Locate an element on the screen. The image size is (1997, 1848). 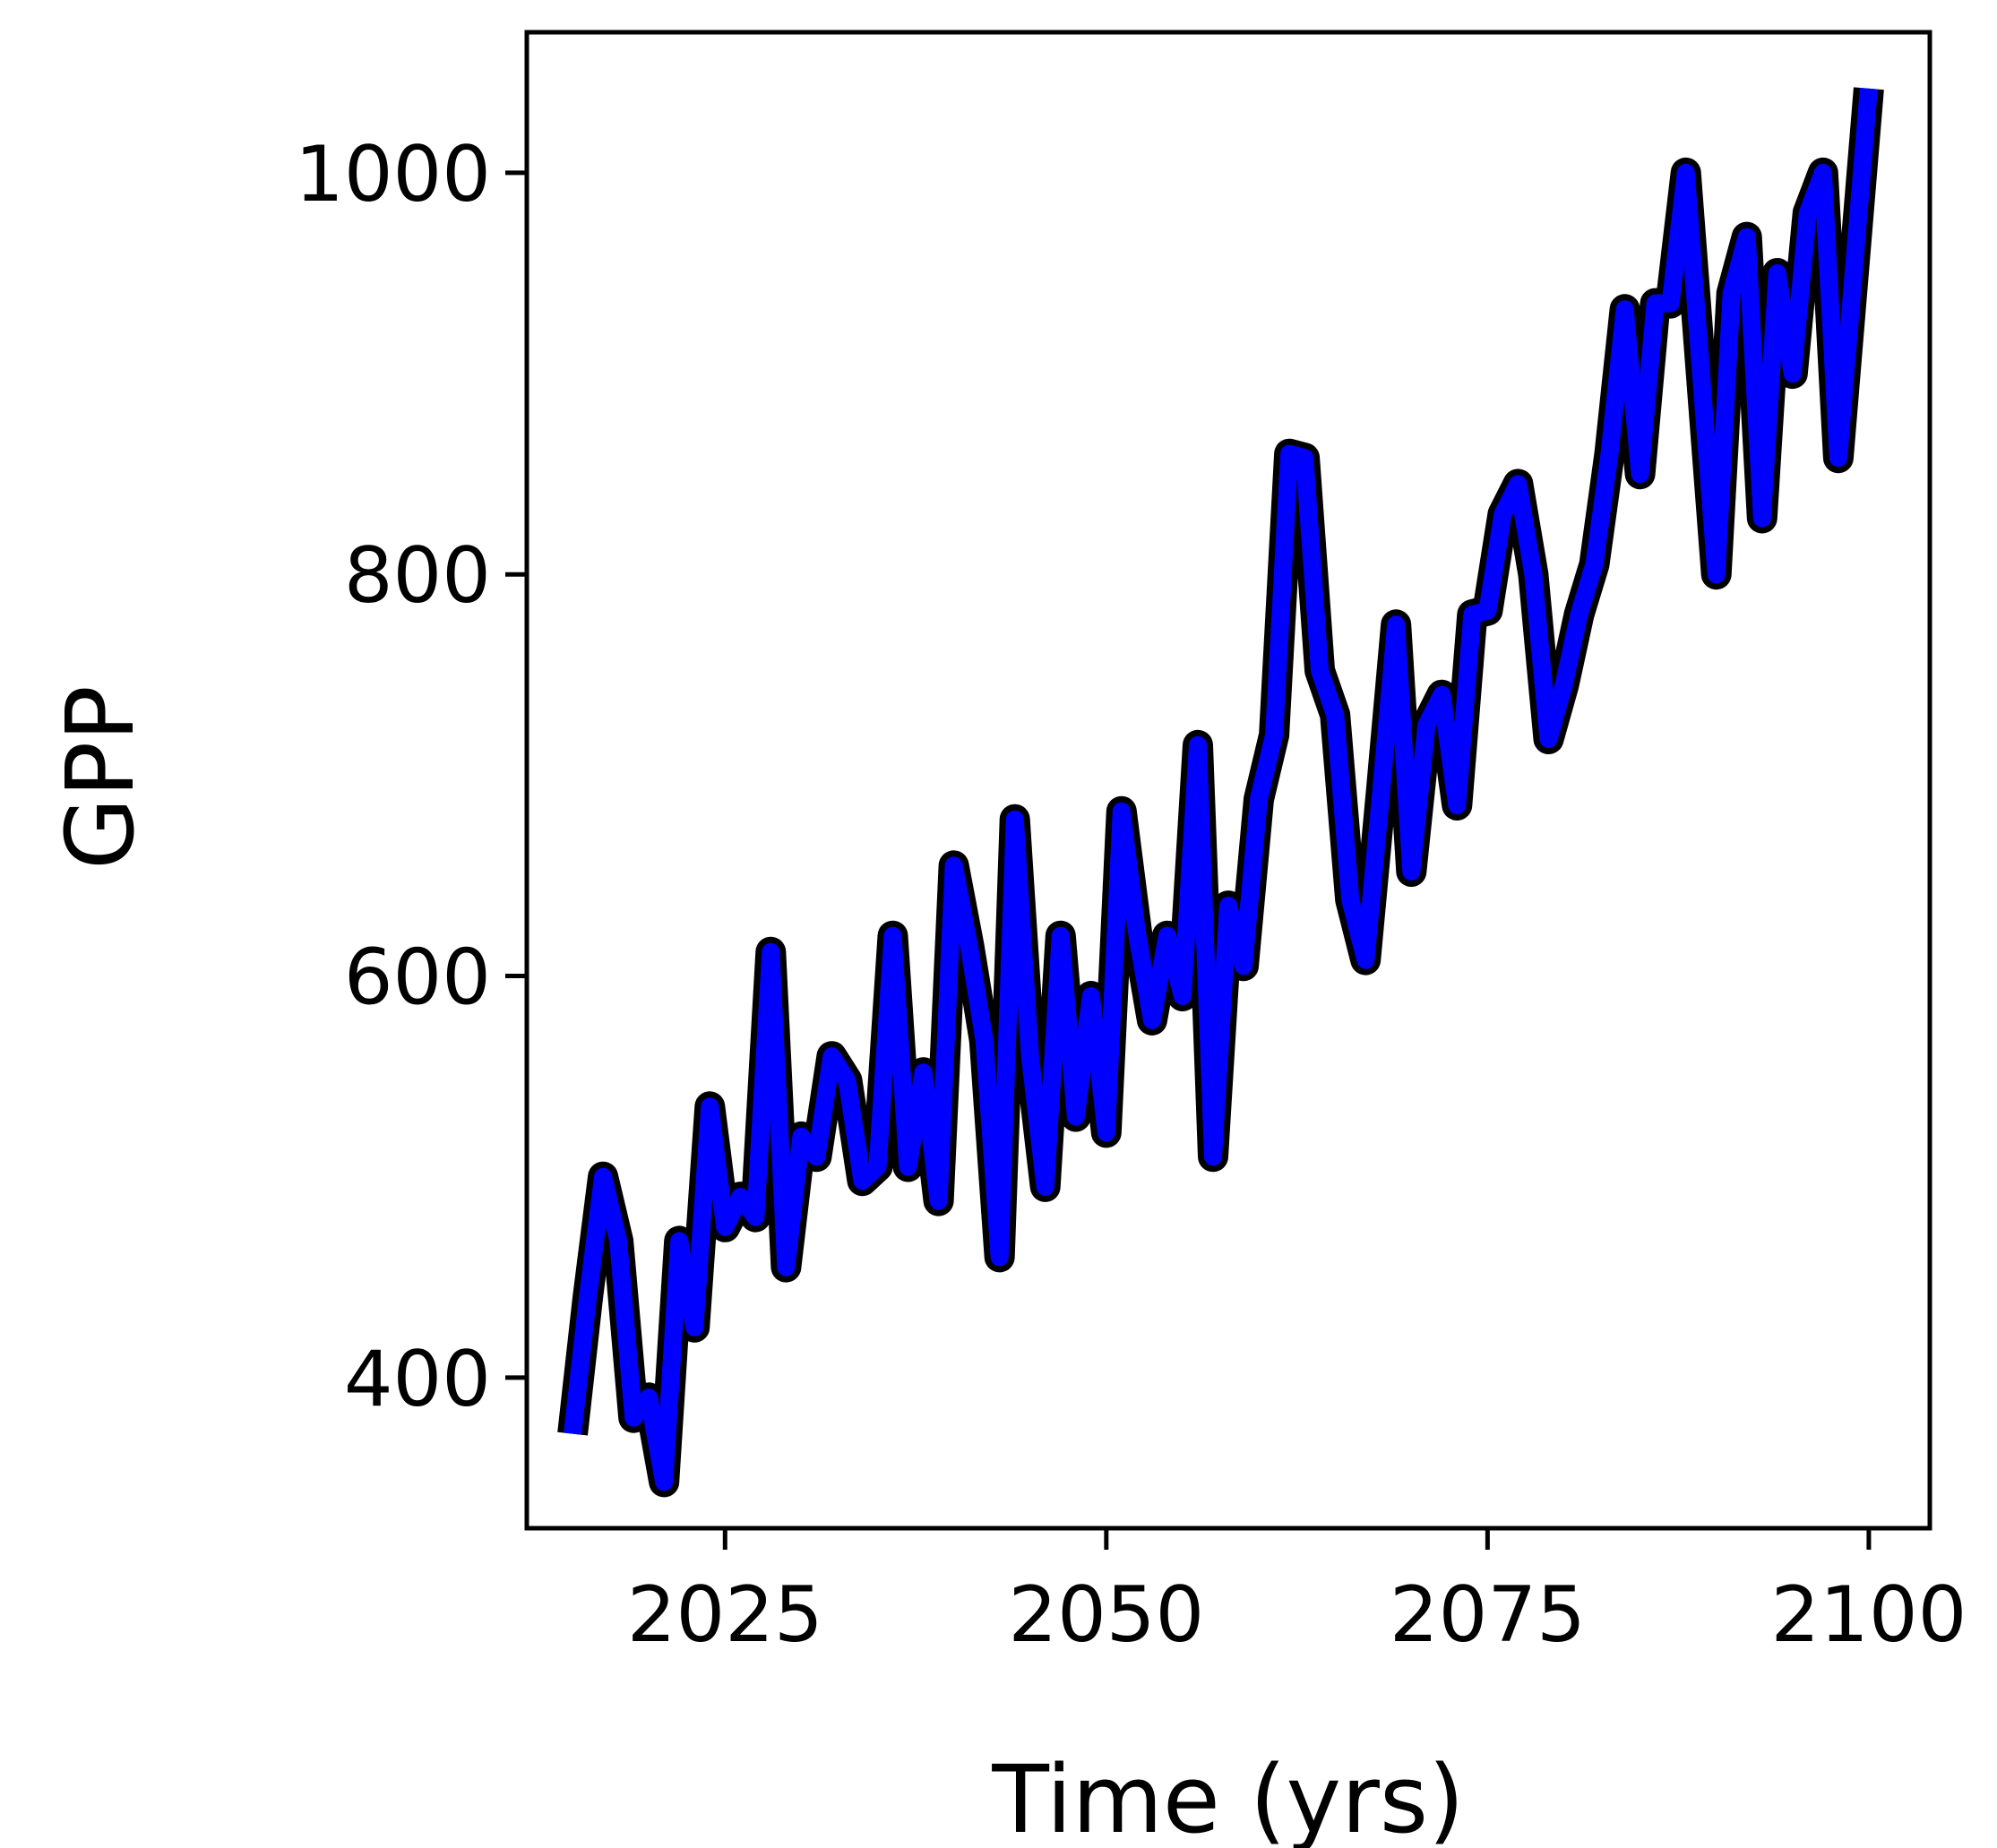
x-tick-label-2075: 2075 is located at coordinates (1488, 1615).